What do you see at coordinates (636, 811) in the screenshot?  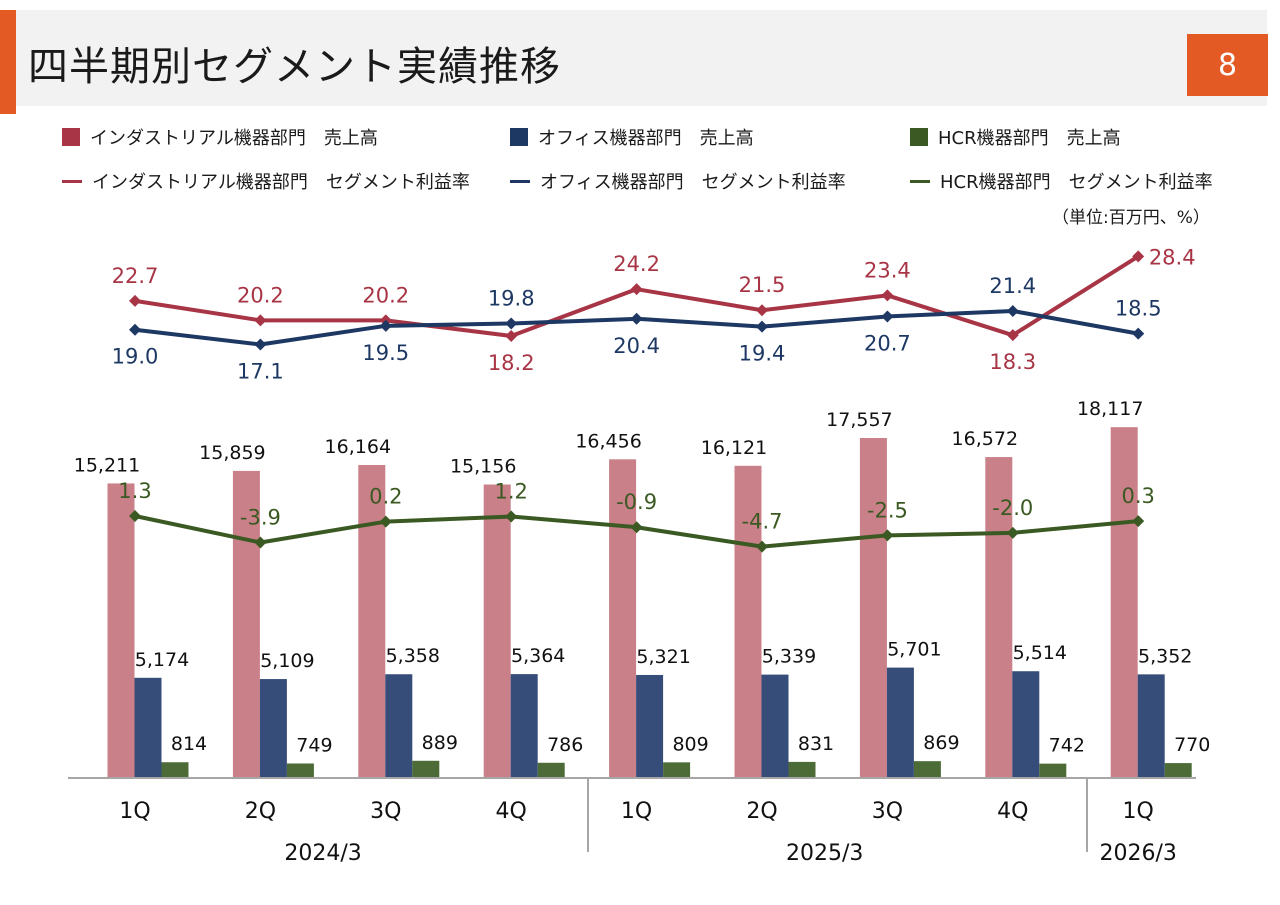 I see `category-label-5: 1Q` at bounding box center [636, 811].